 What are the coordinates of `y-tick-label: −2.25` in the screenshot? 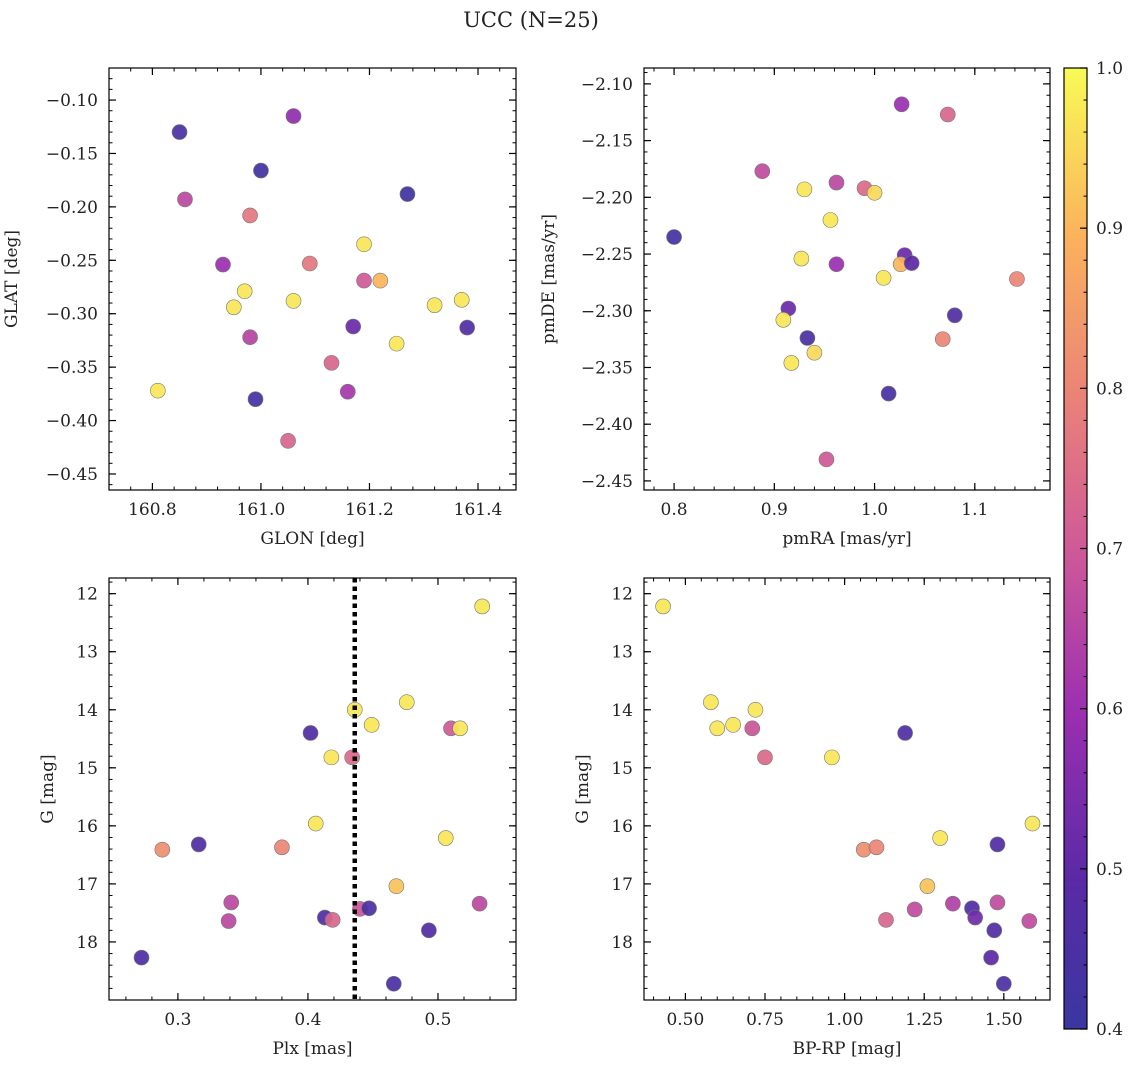 It's located at (607, 255).